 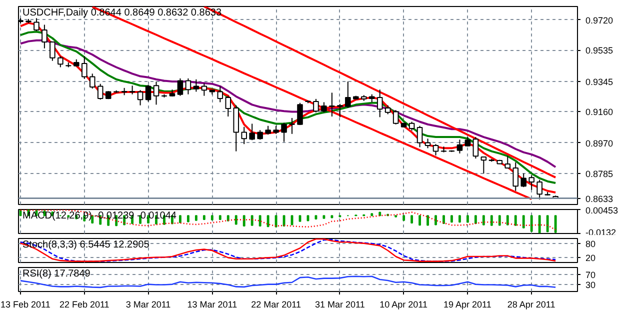 I want to click on x-tick-label: 13 Feb 2011, so click(x=25, y=305).